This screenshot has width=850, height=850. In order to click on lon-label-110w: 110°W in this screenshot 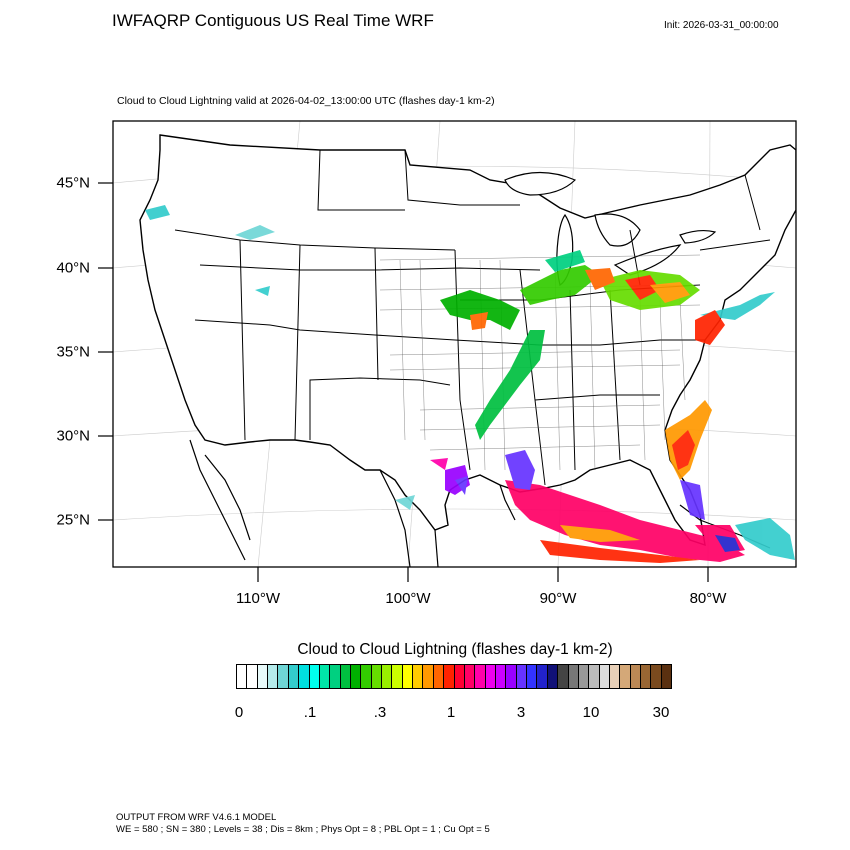, I will do `click(258, 598)`.